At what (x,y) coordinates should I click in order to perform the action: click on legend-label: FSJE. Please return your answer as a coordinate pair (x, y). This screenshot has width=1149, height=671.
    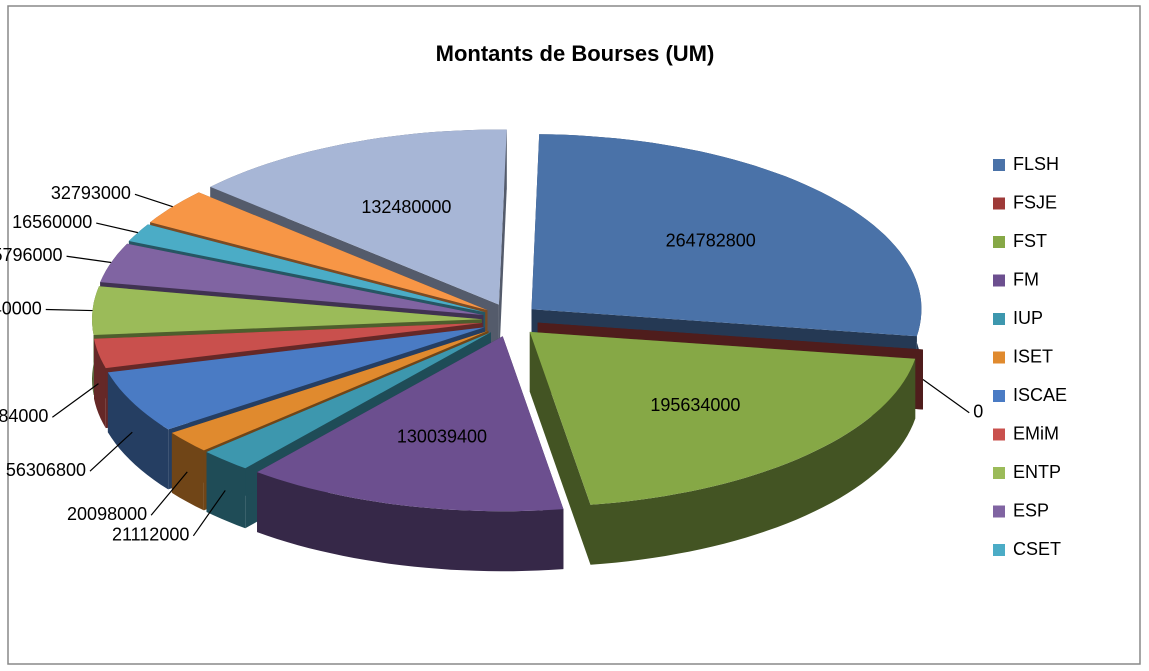
    Looking at the image, I should click on (1035, 202).